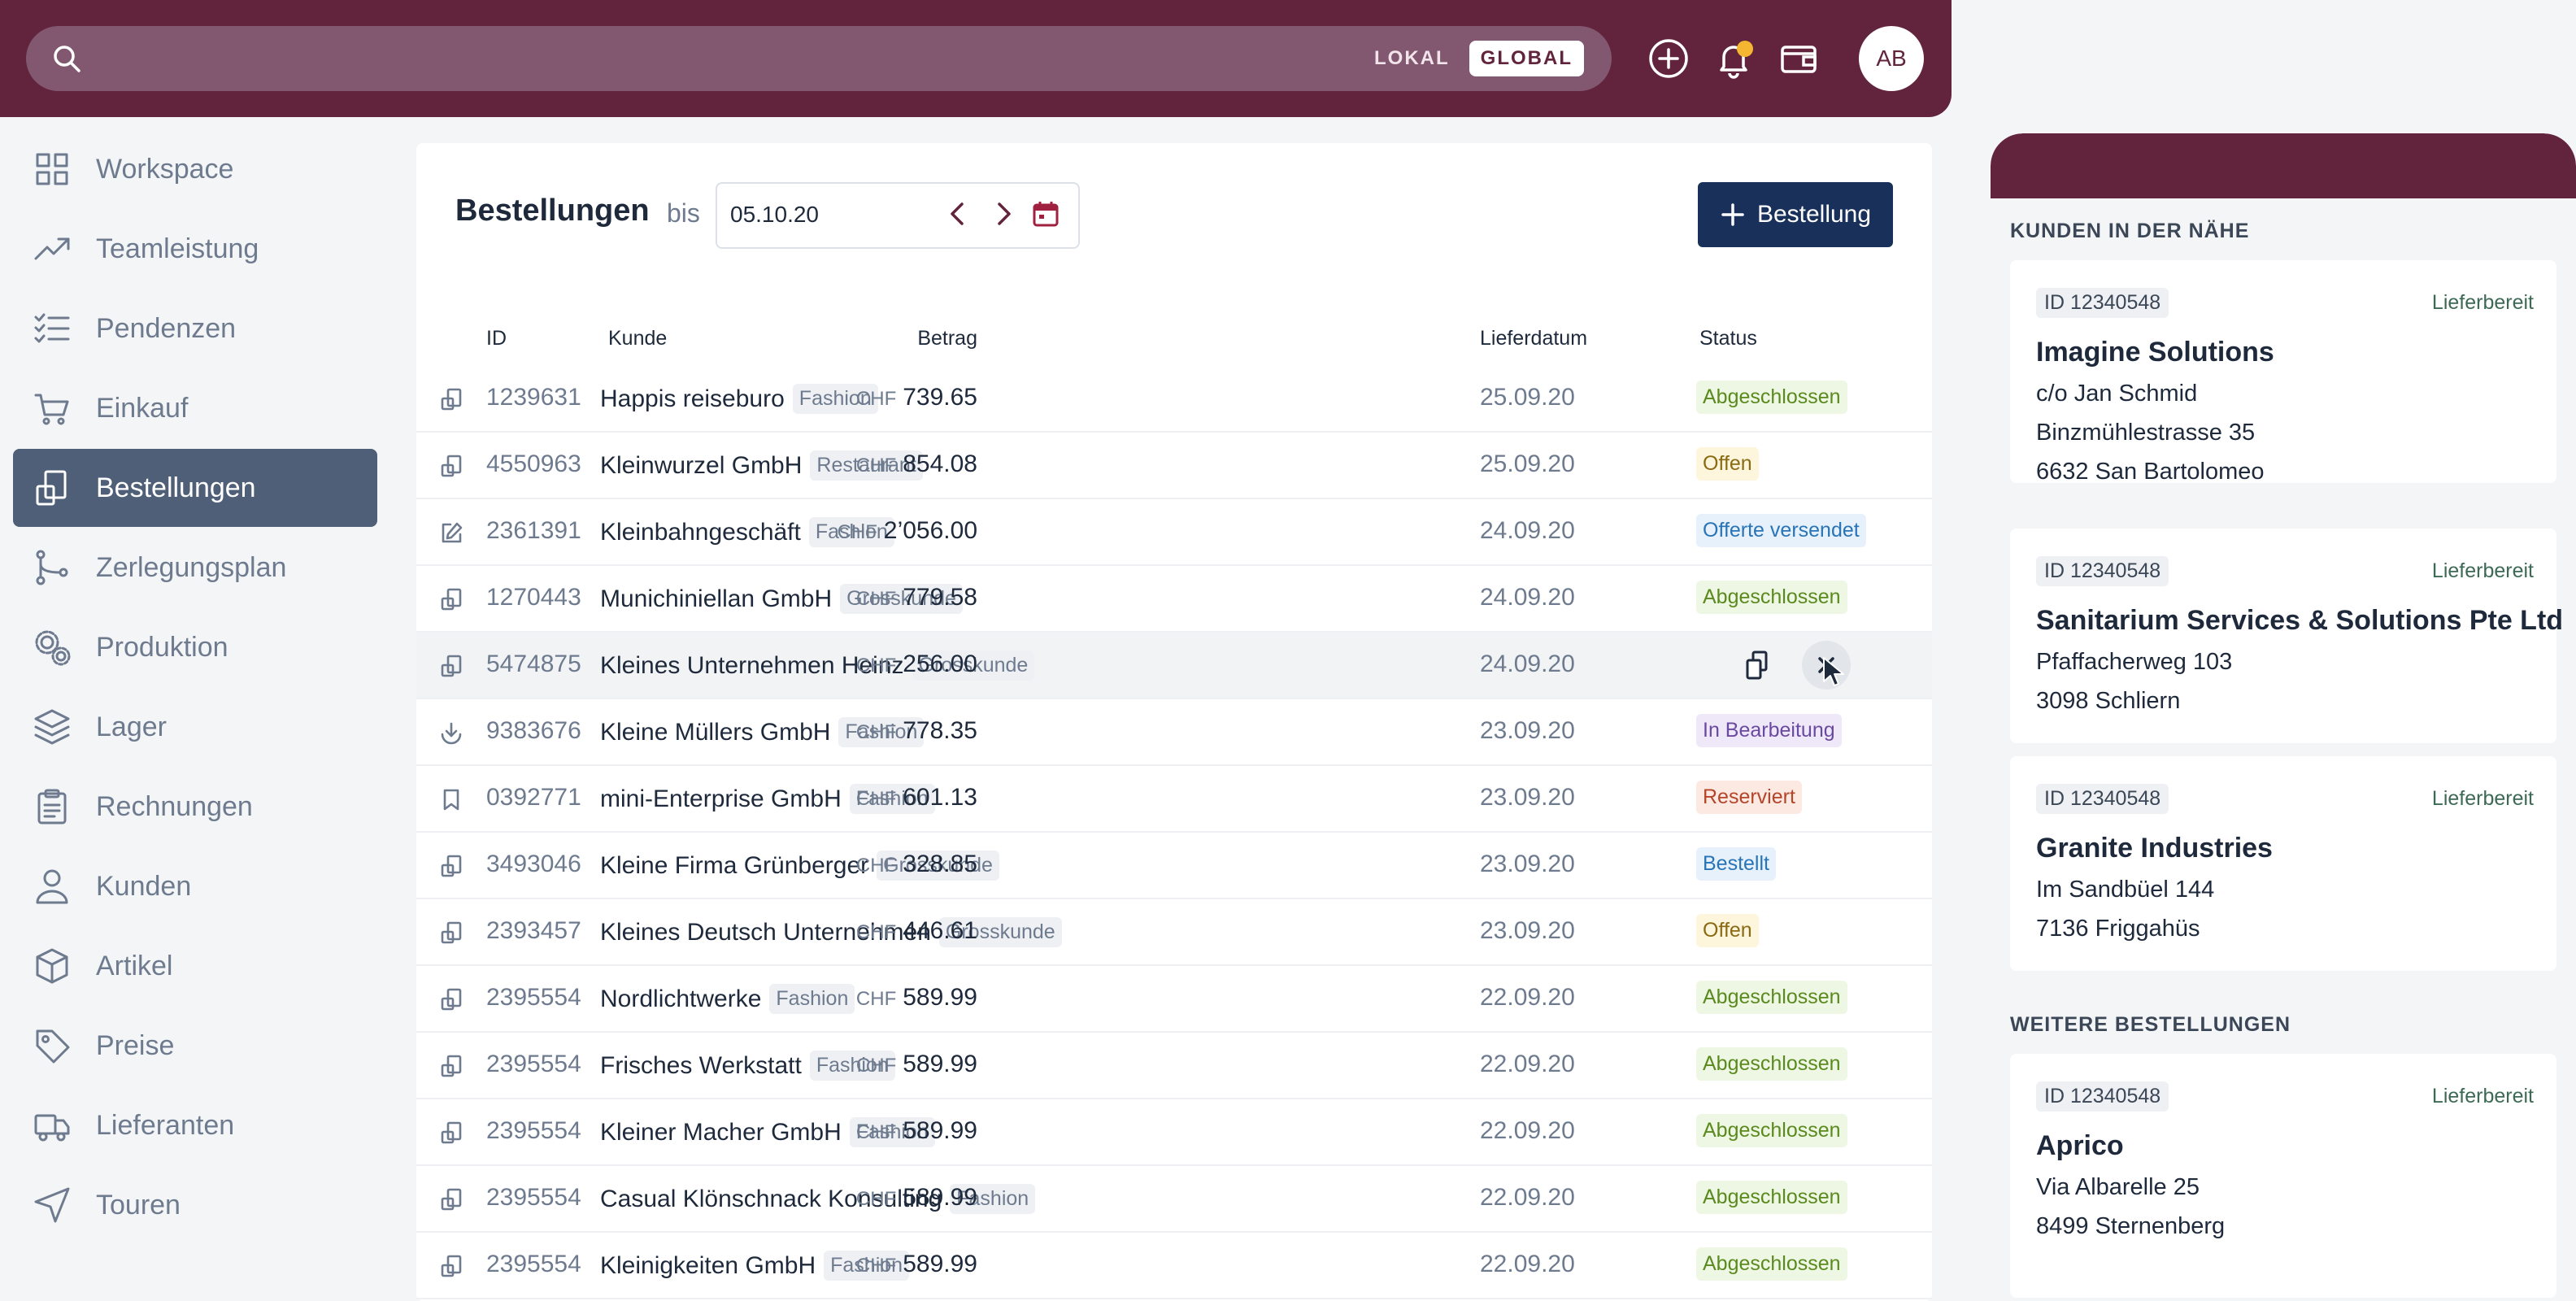 The image size is (2576, 1301). Describe the element at coordinates (195, 169) in the screenshot. I see `sidebar-item-workspace: Workspace` at that location.